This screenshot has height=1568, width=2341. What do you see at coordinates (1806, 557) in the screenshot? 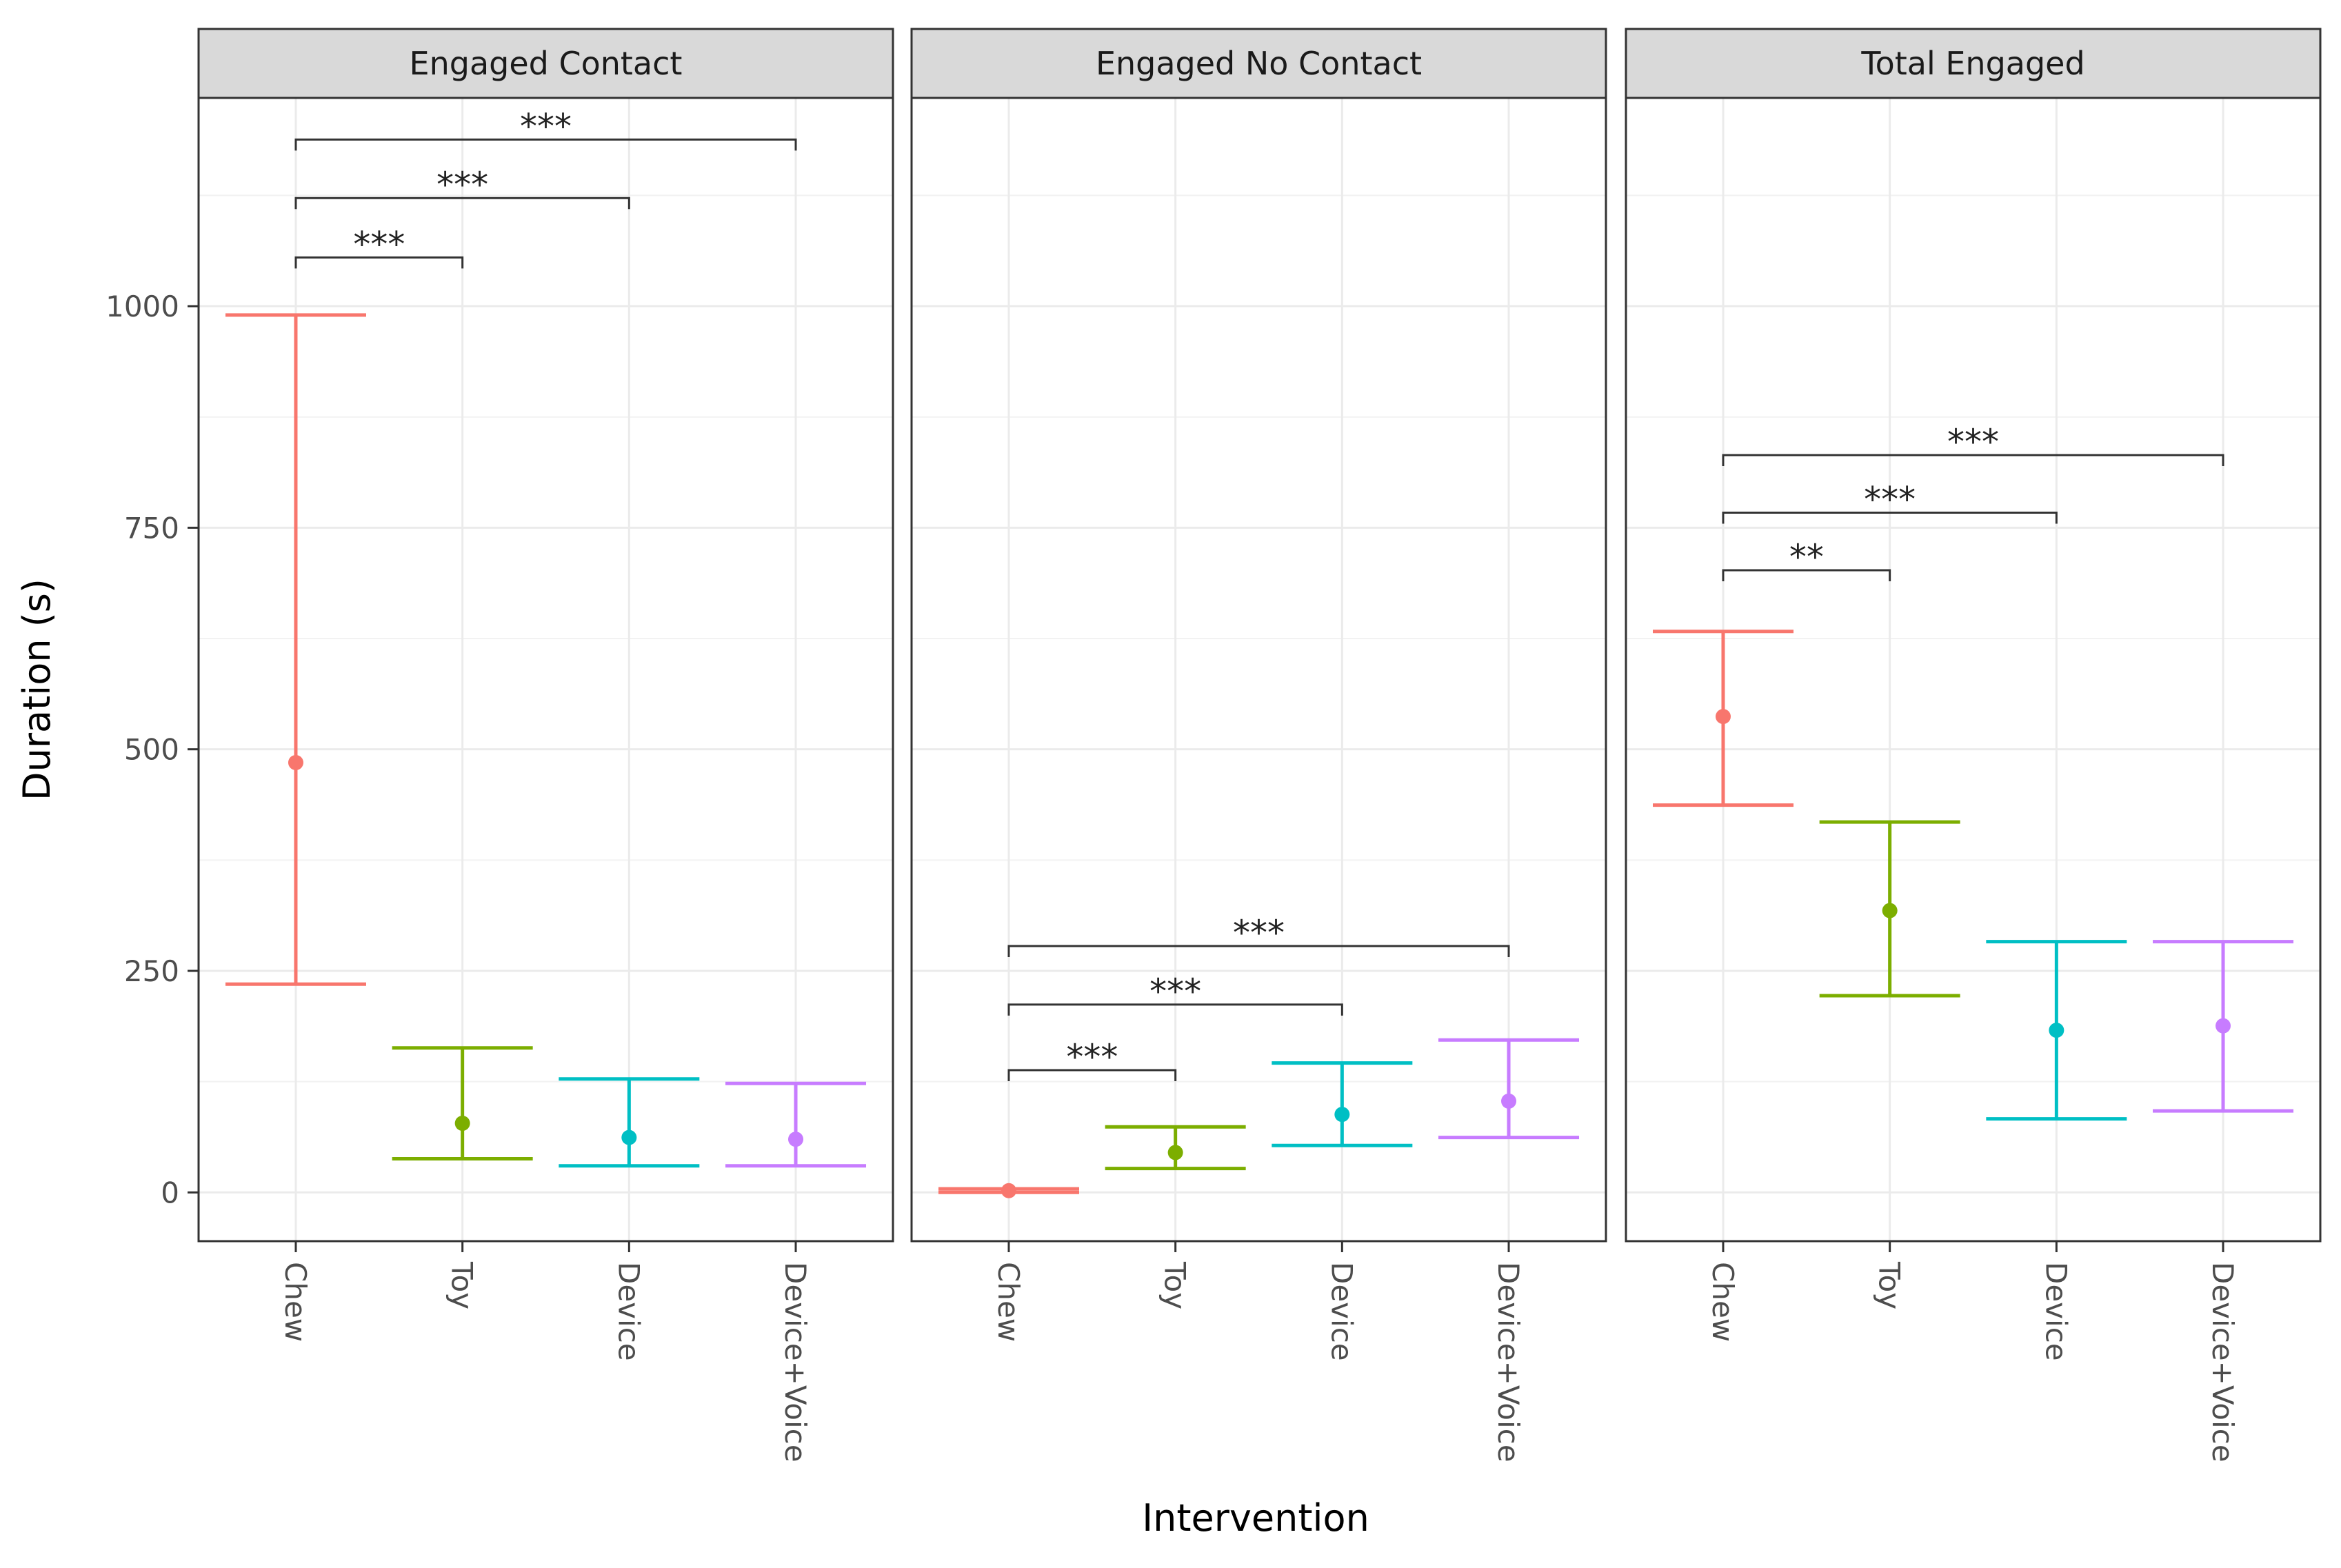
I see `significance-label: **` at bounding box center [1806, 557].